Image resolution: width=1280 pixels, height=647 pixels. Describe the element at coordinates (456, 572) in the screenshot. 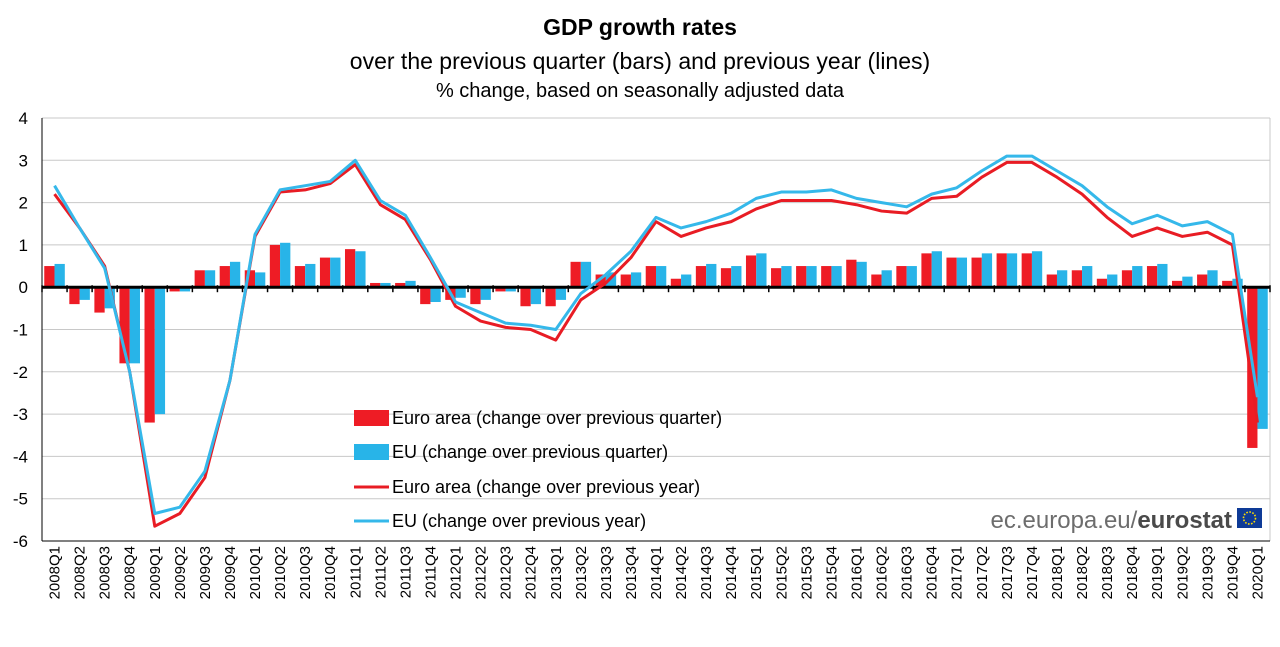

I see `x-tick-label: 2012Q1` at that location.